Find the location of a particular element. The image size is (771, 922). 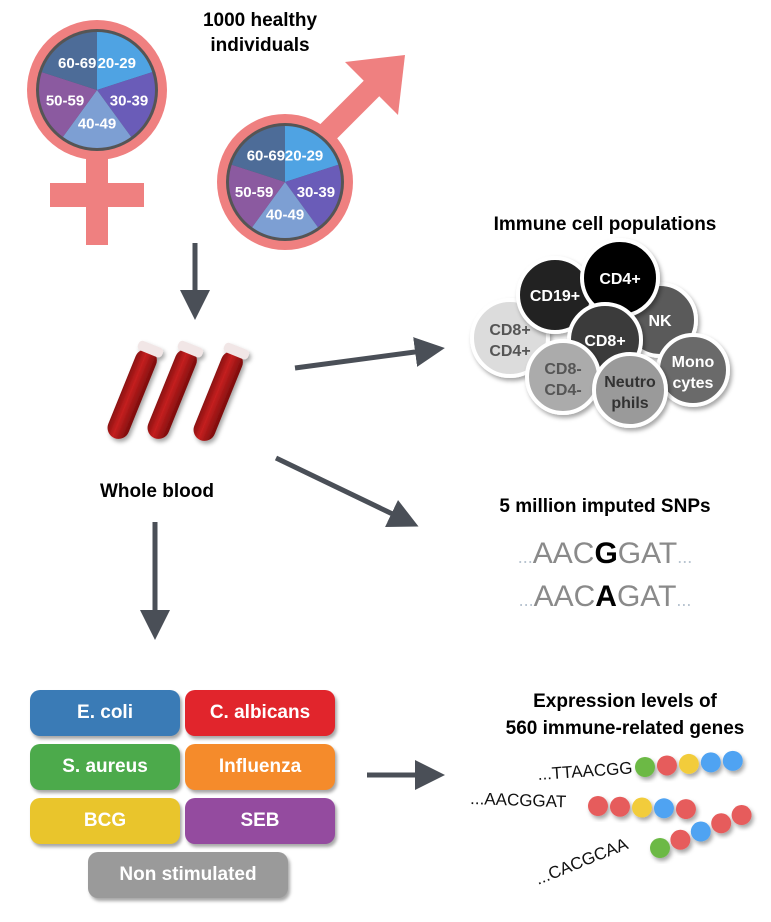

stimulus-label: Non stimulated is located at coordinates (188, 874).